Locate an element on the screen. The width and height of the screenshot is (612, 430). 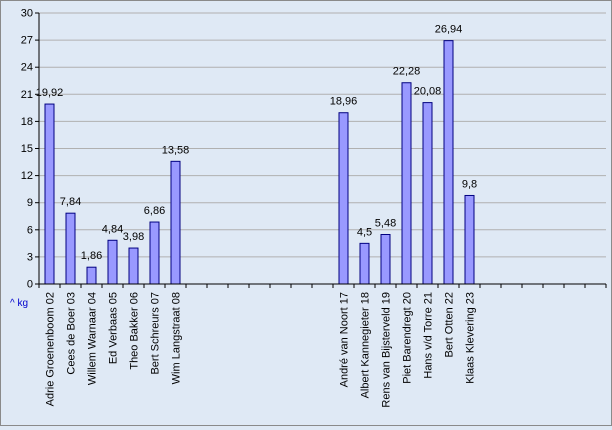
x-tick-label: Cees de Boer 03 is located at coordinates (72, 333).